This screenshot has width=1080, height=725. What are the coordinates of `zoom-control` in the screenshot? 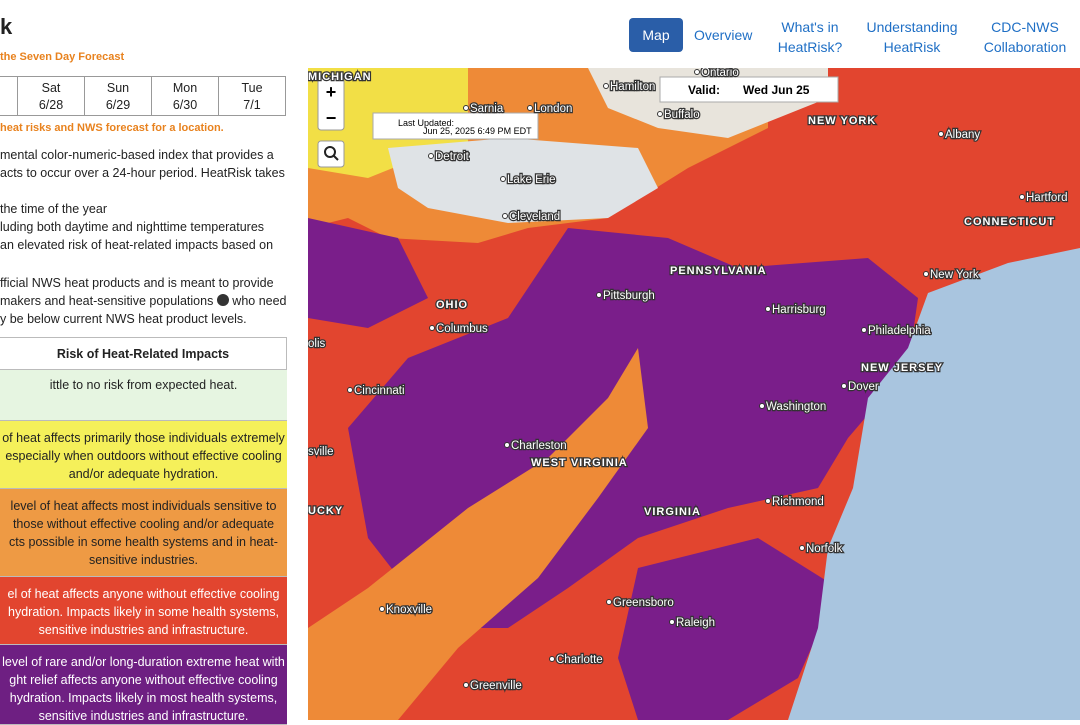 It's located at (331, 104).